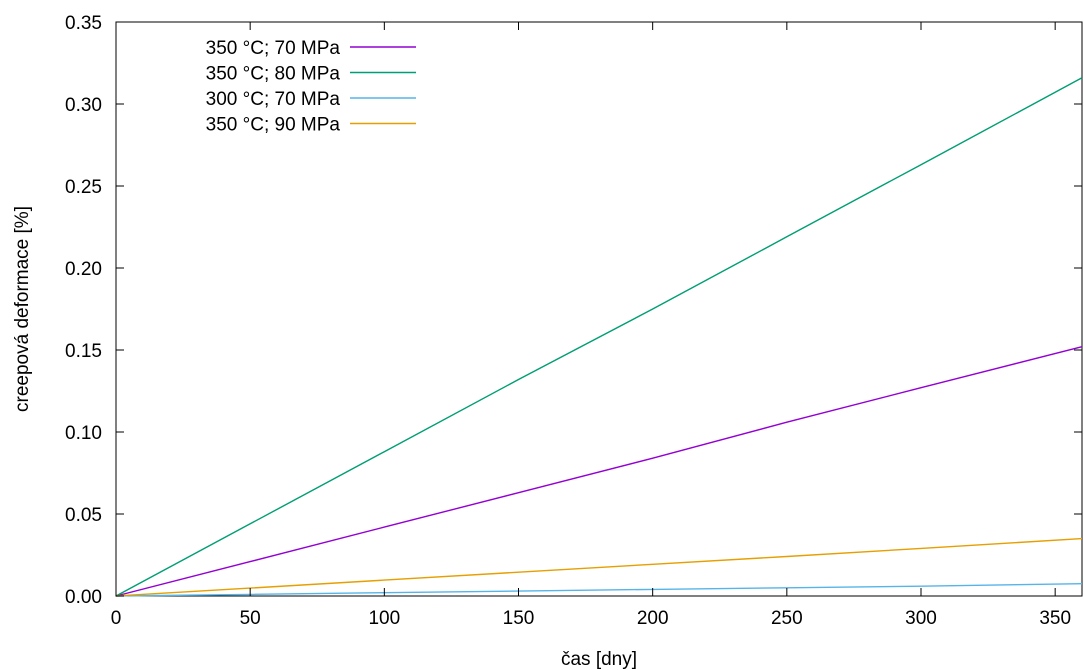  Describe the element at coordinates (83, 515) in the screenshot. I see `y-tick-label: 0.05` at that location.